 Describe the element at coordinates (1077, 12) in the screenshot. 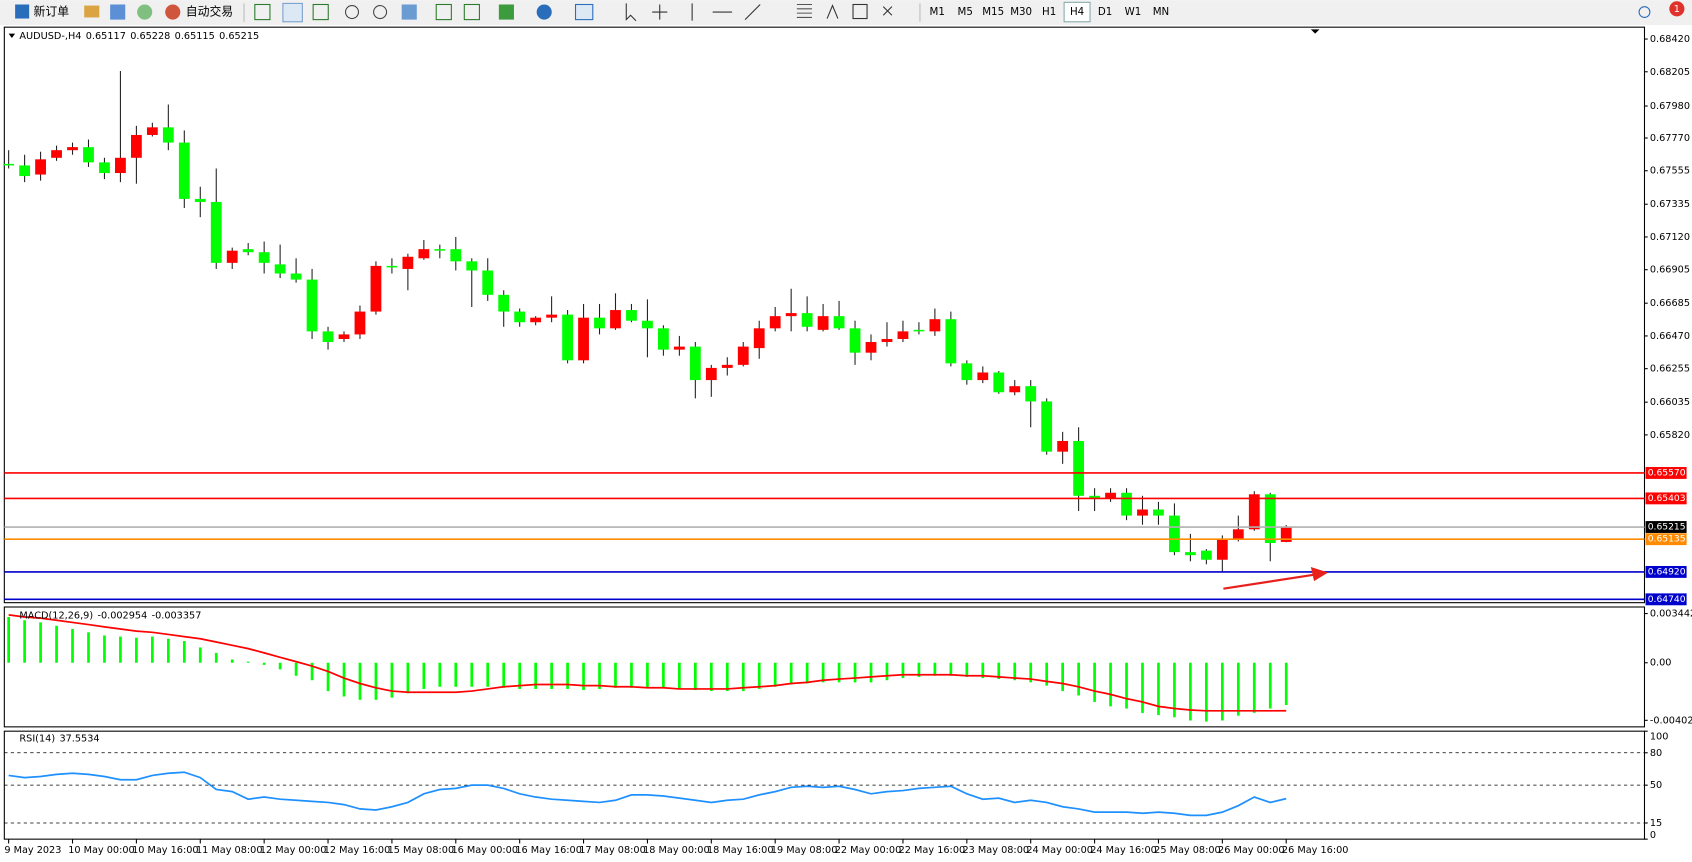

I see `timeframe-button: H4` at that location.